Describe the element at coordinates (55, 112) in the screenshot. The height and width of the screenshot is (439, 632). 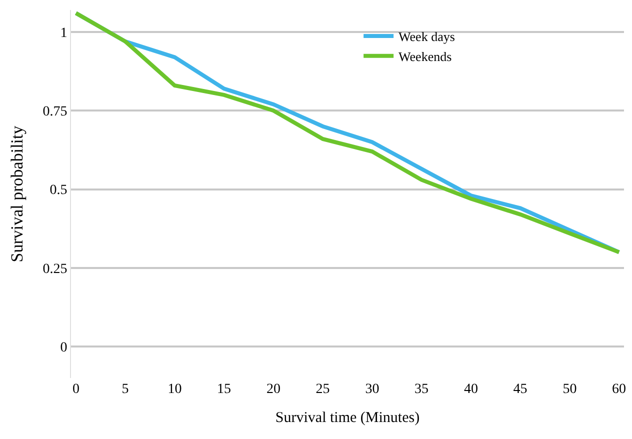
I see `y-tick-label: 0.75` at that location.